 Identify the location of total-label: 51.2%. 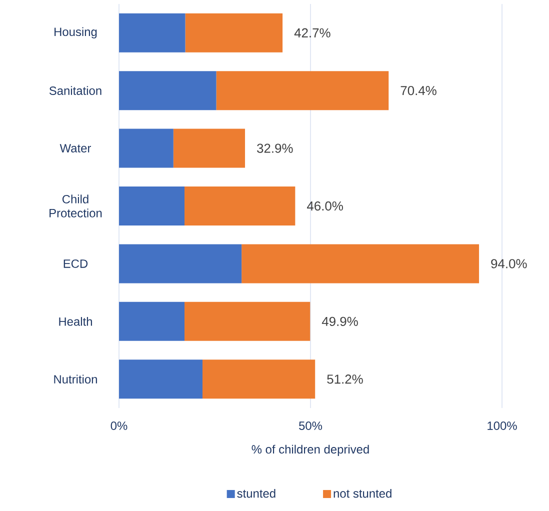
(345, 379).